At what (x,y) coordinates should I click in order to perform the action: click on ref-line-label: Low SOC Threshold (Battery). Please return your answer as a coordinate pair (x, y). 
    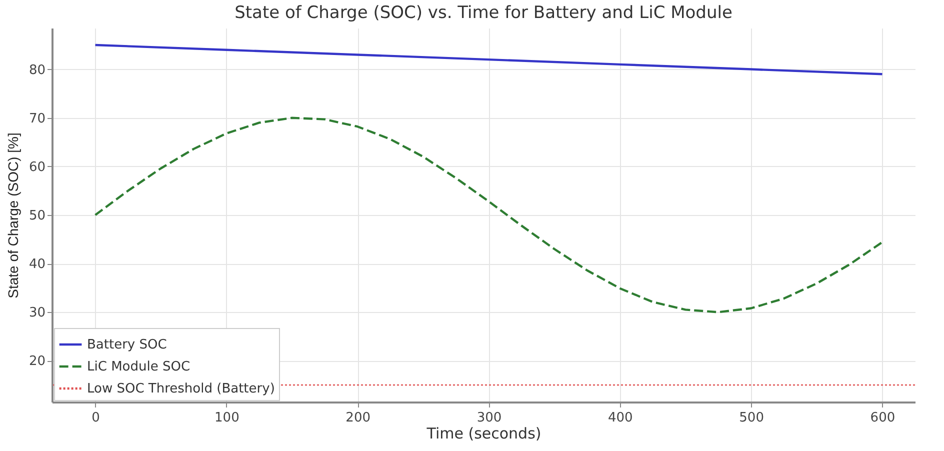
    Looking at the image, I should click on (181, 389).